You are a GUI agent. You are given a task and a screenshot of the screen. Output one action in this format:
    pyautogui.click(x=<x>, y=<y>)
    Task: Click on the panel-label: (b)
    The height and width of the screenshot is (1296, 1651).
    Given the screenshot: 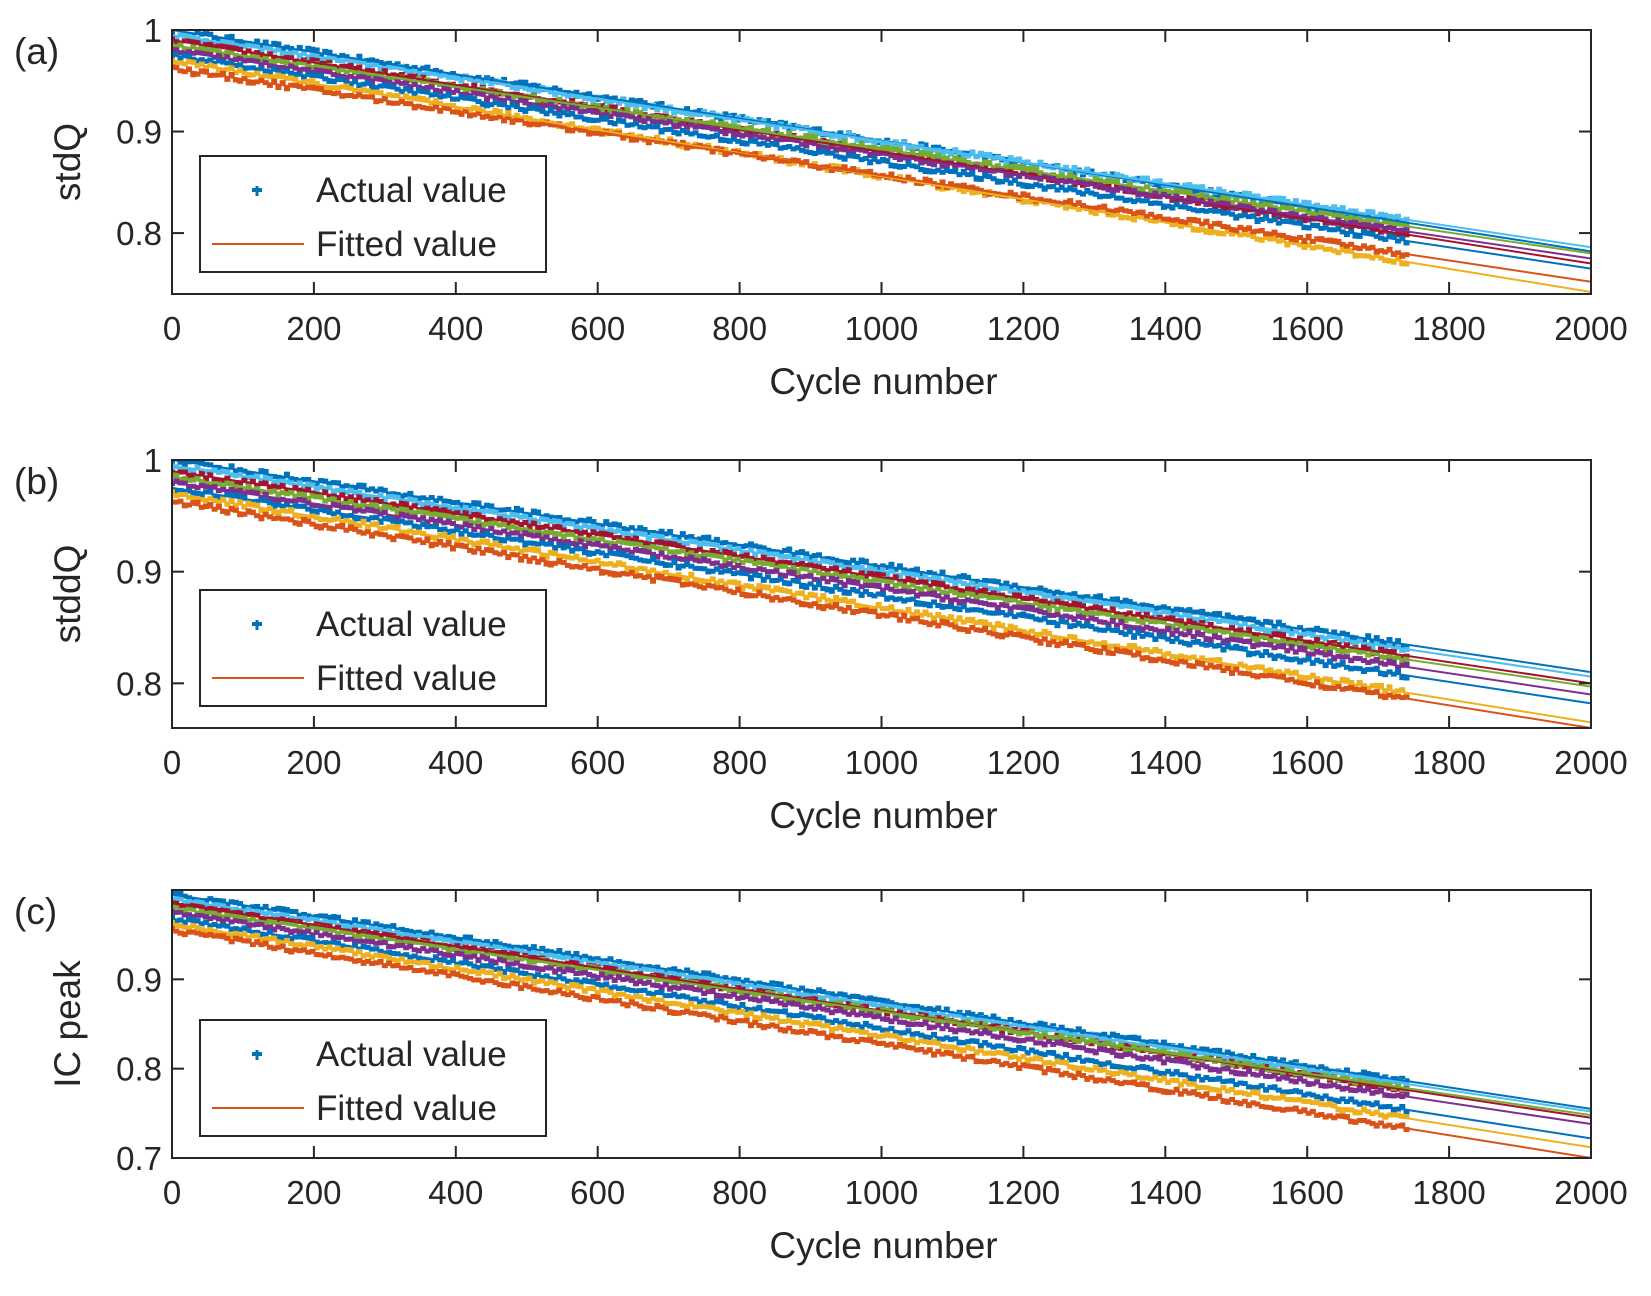 What is the action you would take?
    pyautogui.click(x=36, y=481)
    